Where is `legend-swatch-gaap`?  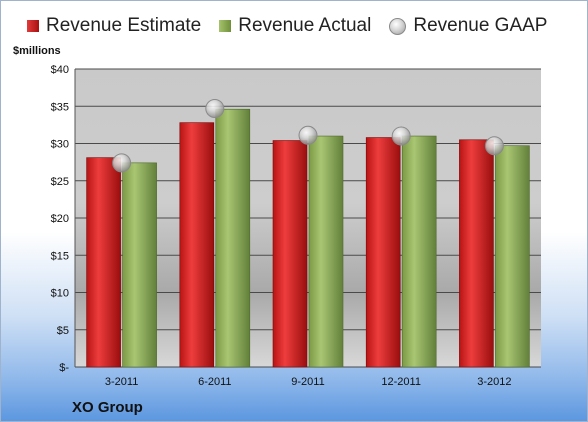 legend-swatch-gaap is located at coordinates (398, 26).